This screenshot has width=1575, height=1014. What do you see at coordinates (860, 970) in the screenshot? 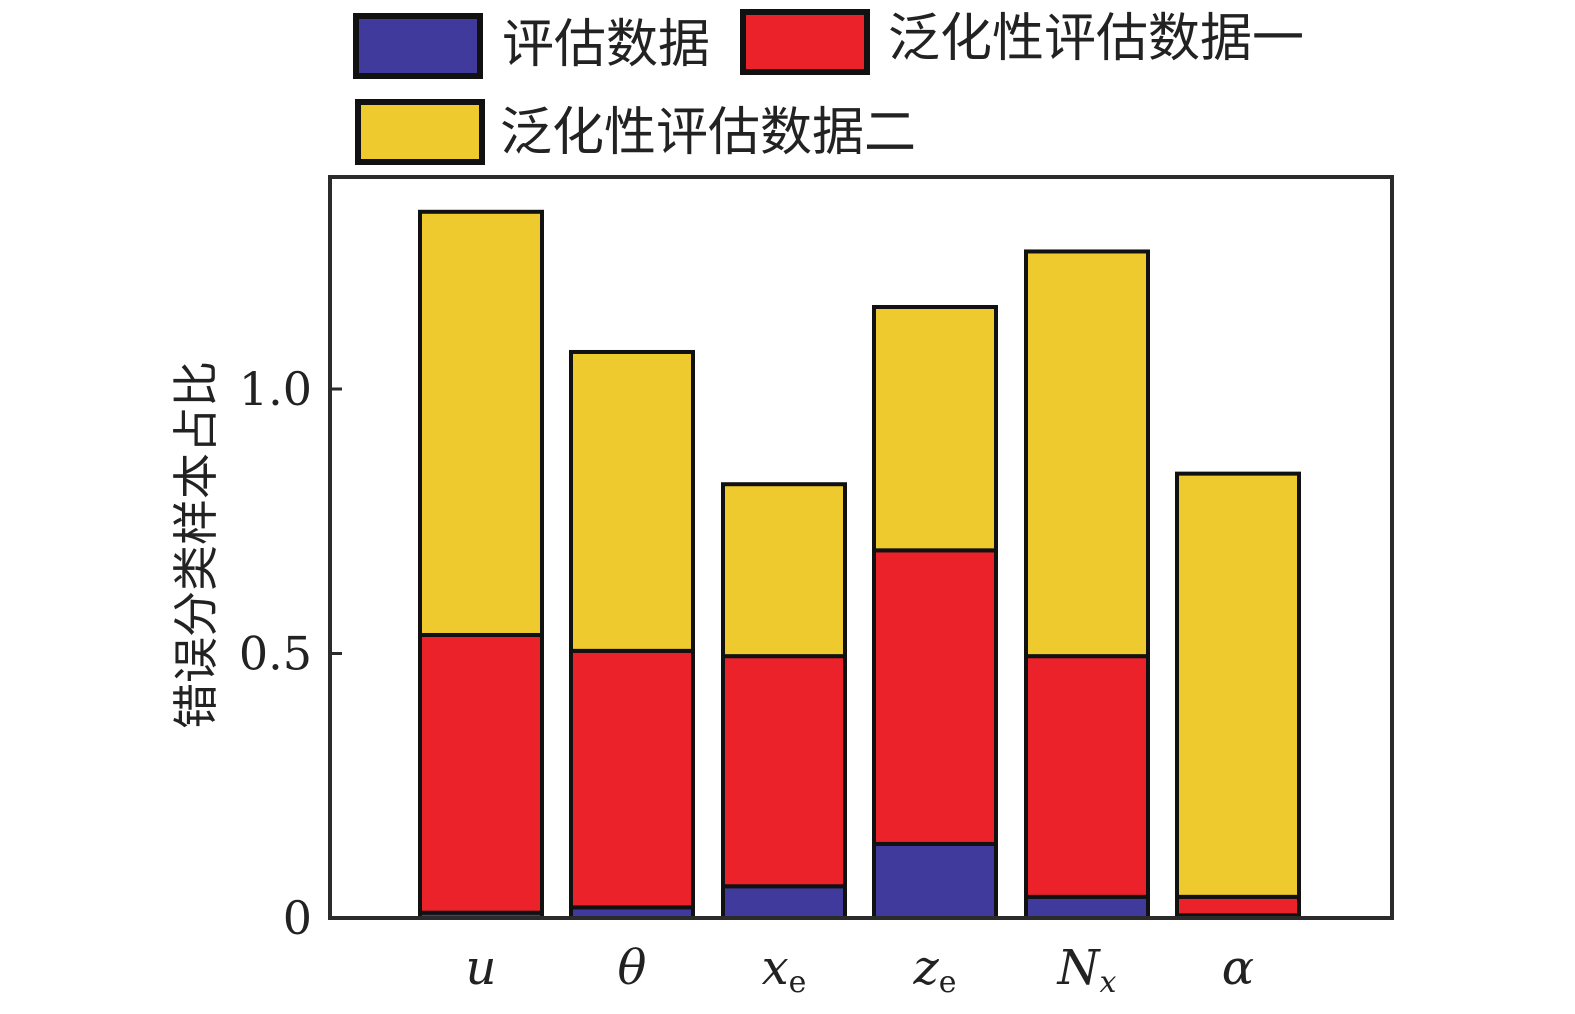
I see `x-axis-tick-labels: u θ xe ze Nx α` at bounding box center [860, 970].